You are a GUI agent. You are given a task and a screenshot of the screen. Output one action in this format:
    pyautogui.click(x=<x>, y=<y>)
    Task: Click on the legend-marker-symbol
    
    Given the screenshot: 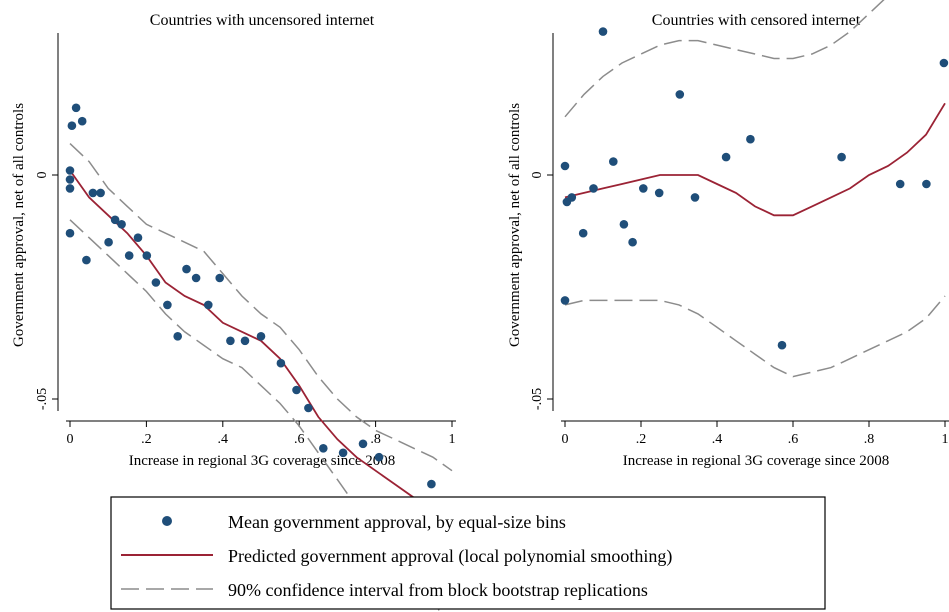 What is the action you would take?
    pyautogui.click(x=167, y=521)
    